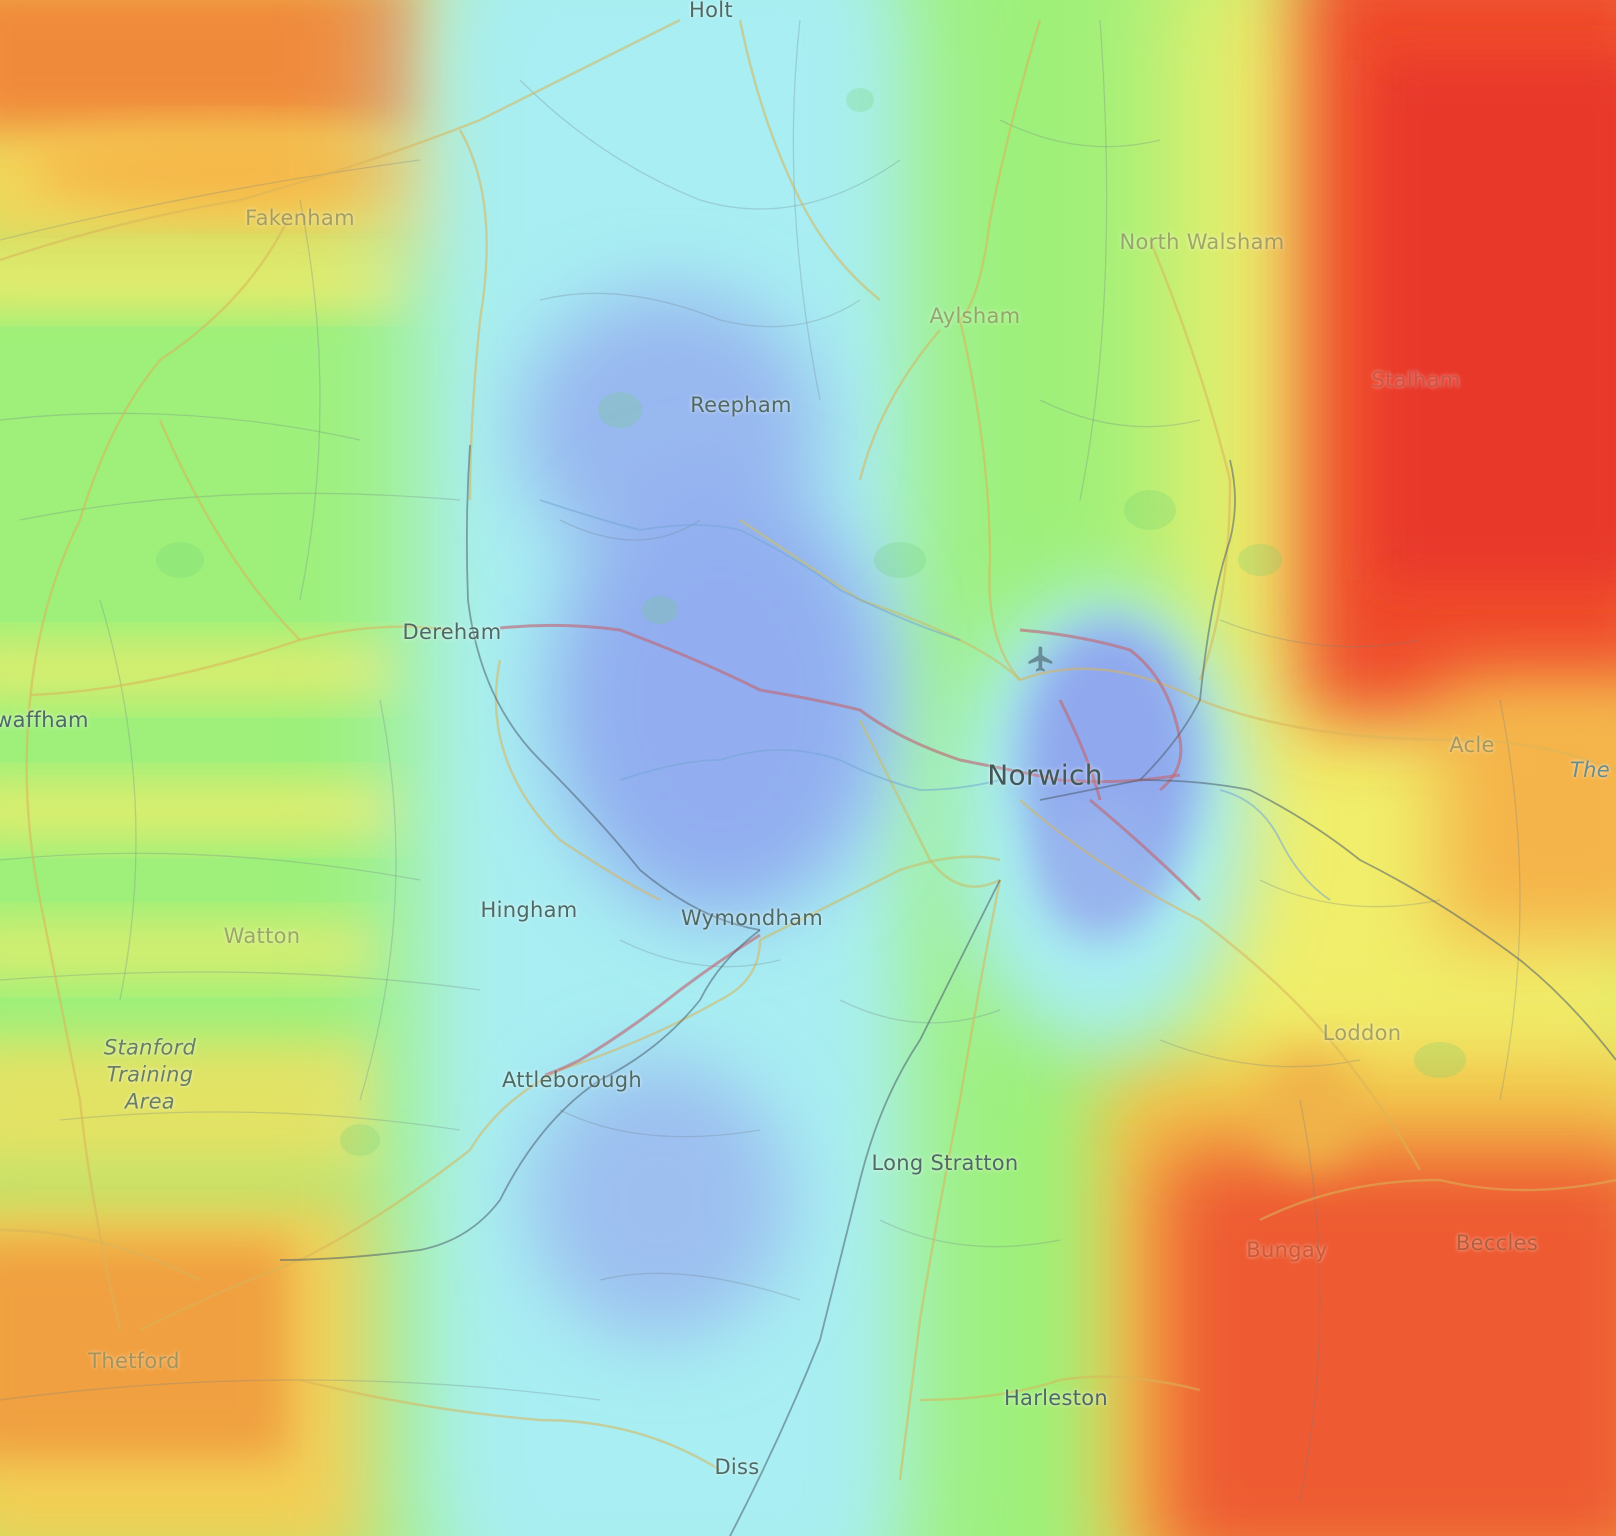 The image size is (1616, 1536). What do you see at coordinates (720, 700) in the screenshot?
I see `heat-blue-west-norwich` at bounding box center [720, 700].